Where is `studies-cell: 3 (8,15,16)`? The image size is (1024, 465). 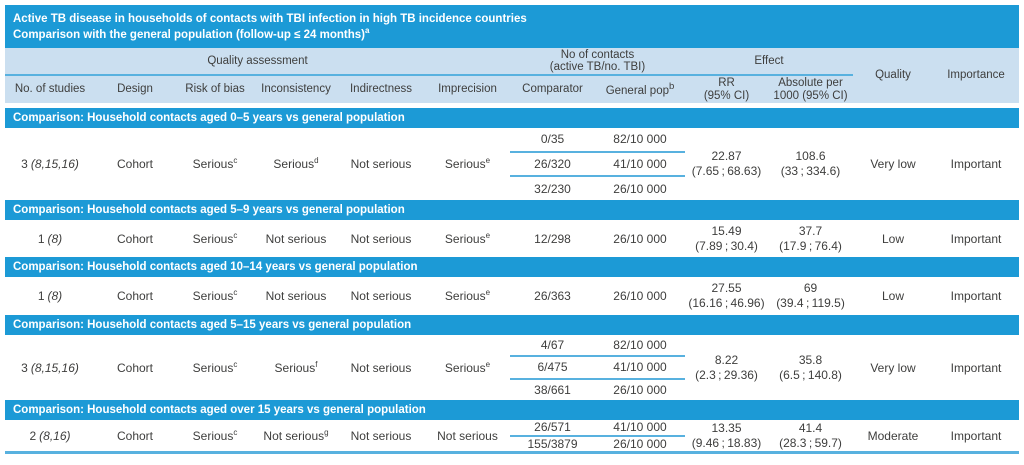
studies-cell: 3 (8,15,16) is located at coordinates (50, 367).